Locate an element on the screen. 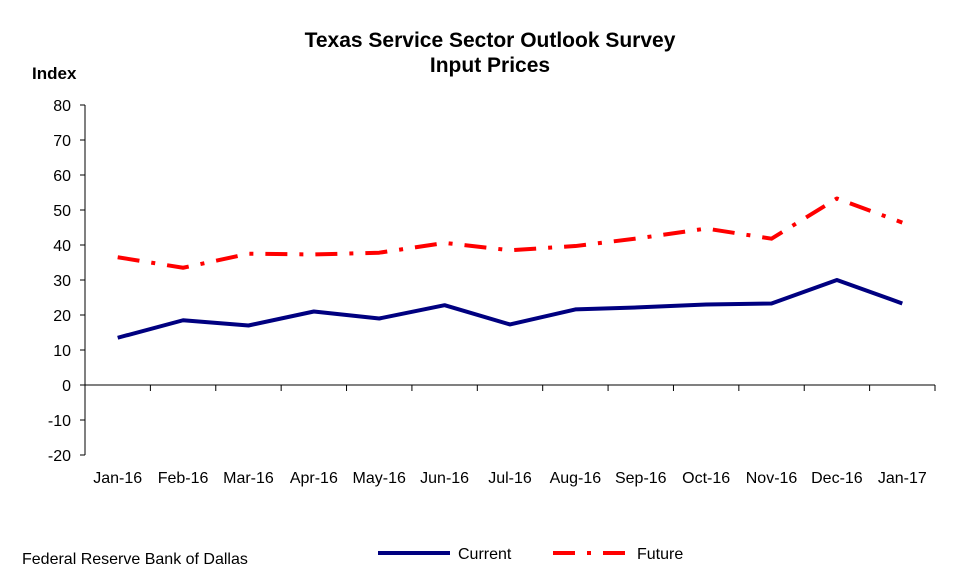 The height and width of the screenshot is (582, 980). x-tick-label: May-16 is located at coordinates (379, 478).